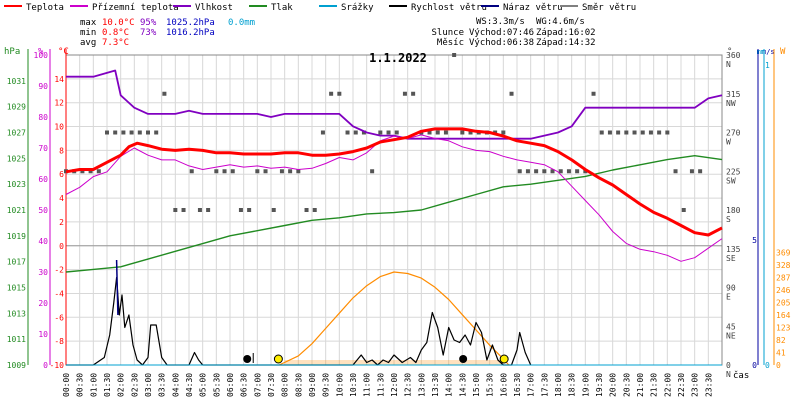 The width and height of the screenshot is (800, 400). Describe the element at coordinates (783, 290) in the screenshot. I see `solar-tick-label: 246` at that location.